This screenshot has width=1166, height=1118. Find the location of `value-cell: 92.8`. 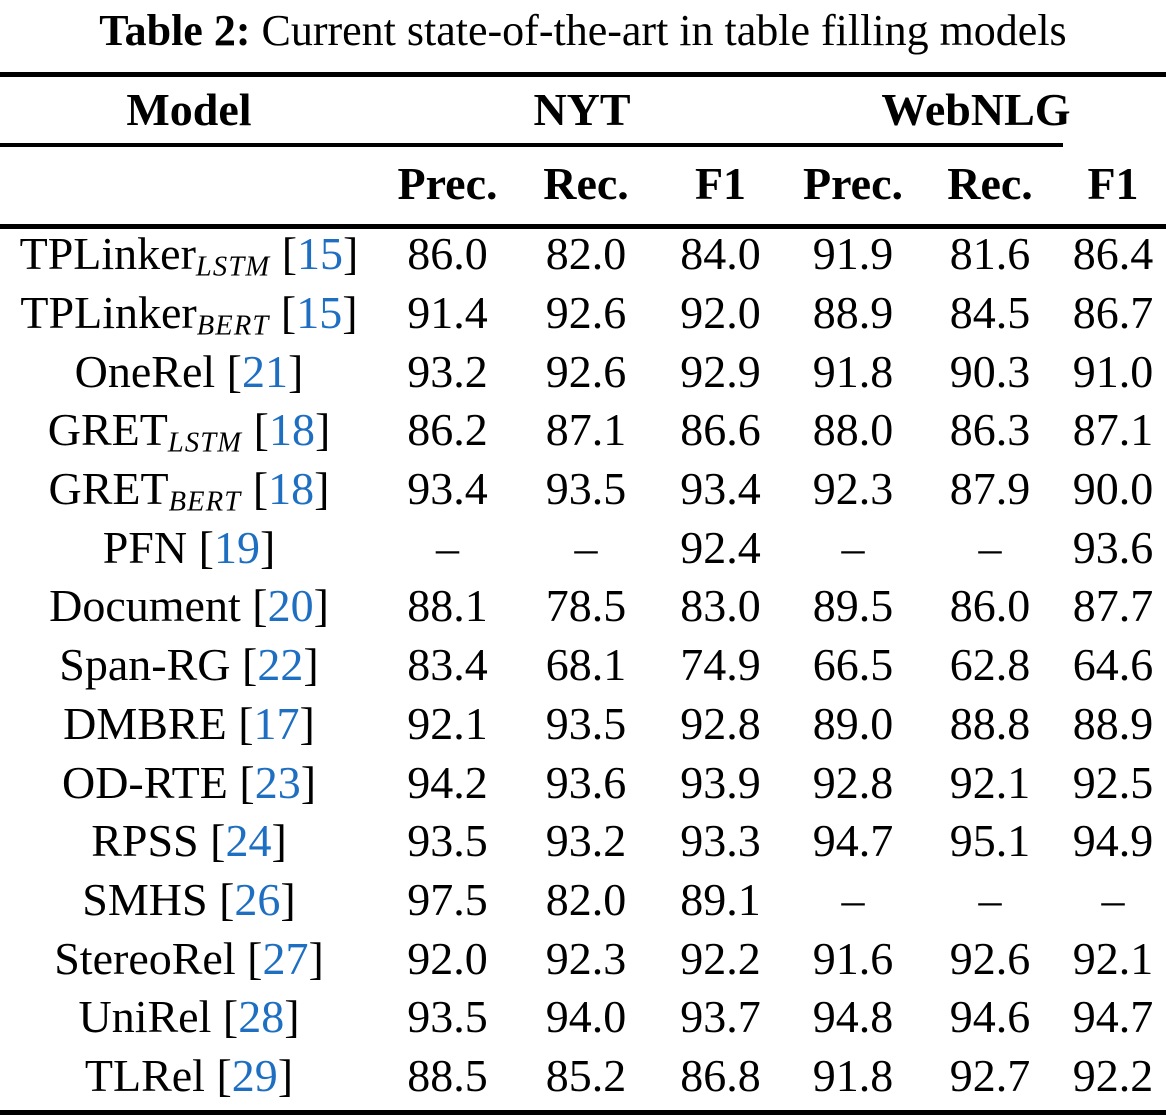

value-cell: 92.8 is located at coordinates (853, 782).